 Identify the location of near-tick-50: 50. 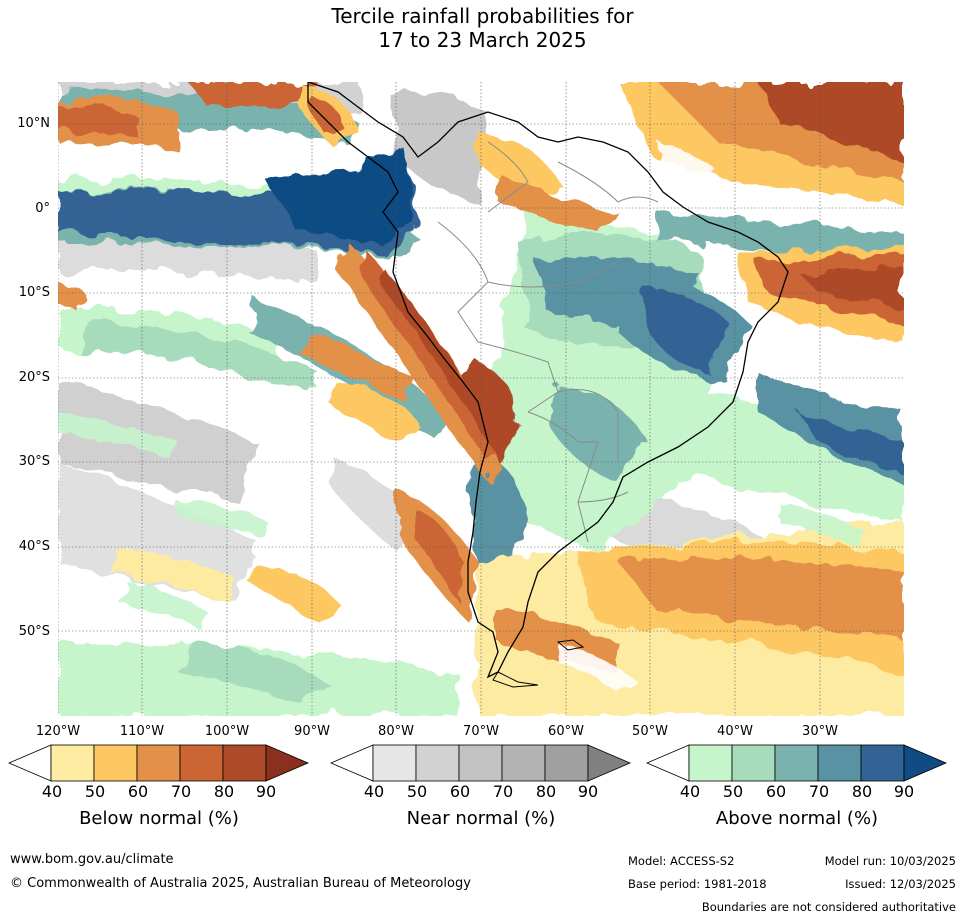
(417, 791).